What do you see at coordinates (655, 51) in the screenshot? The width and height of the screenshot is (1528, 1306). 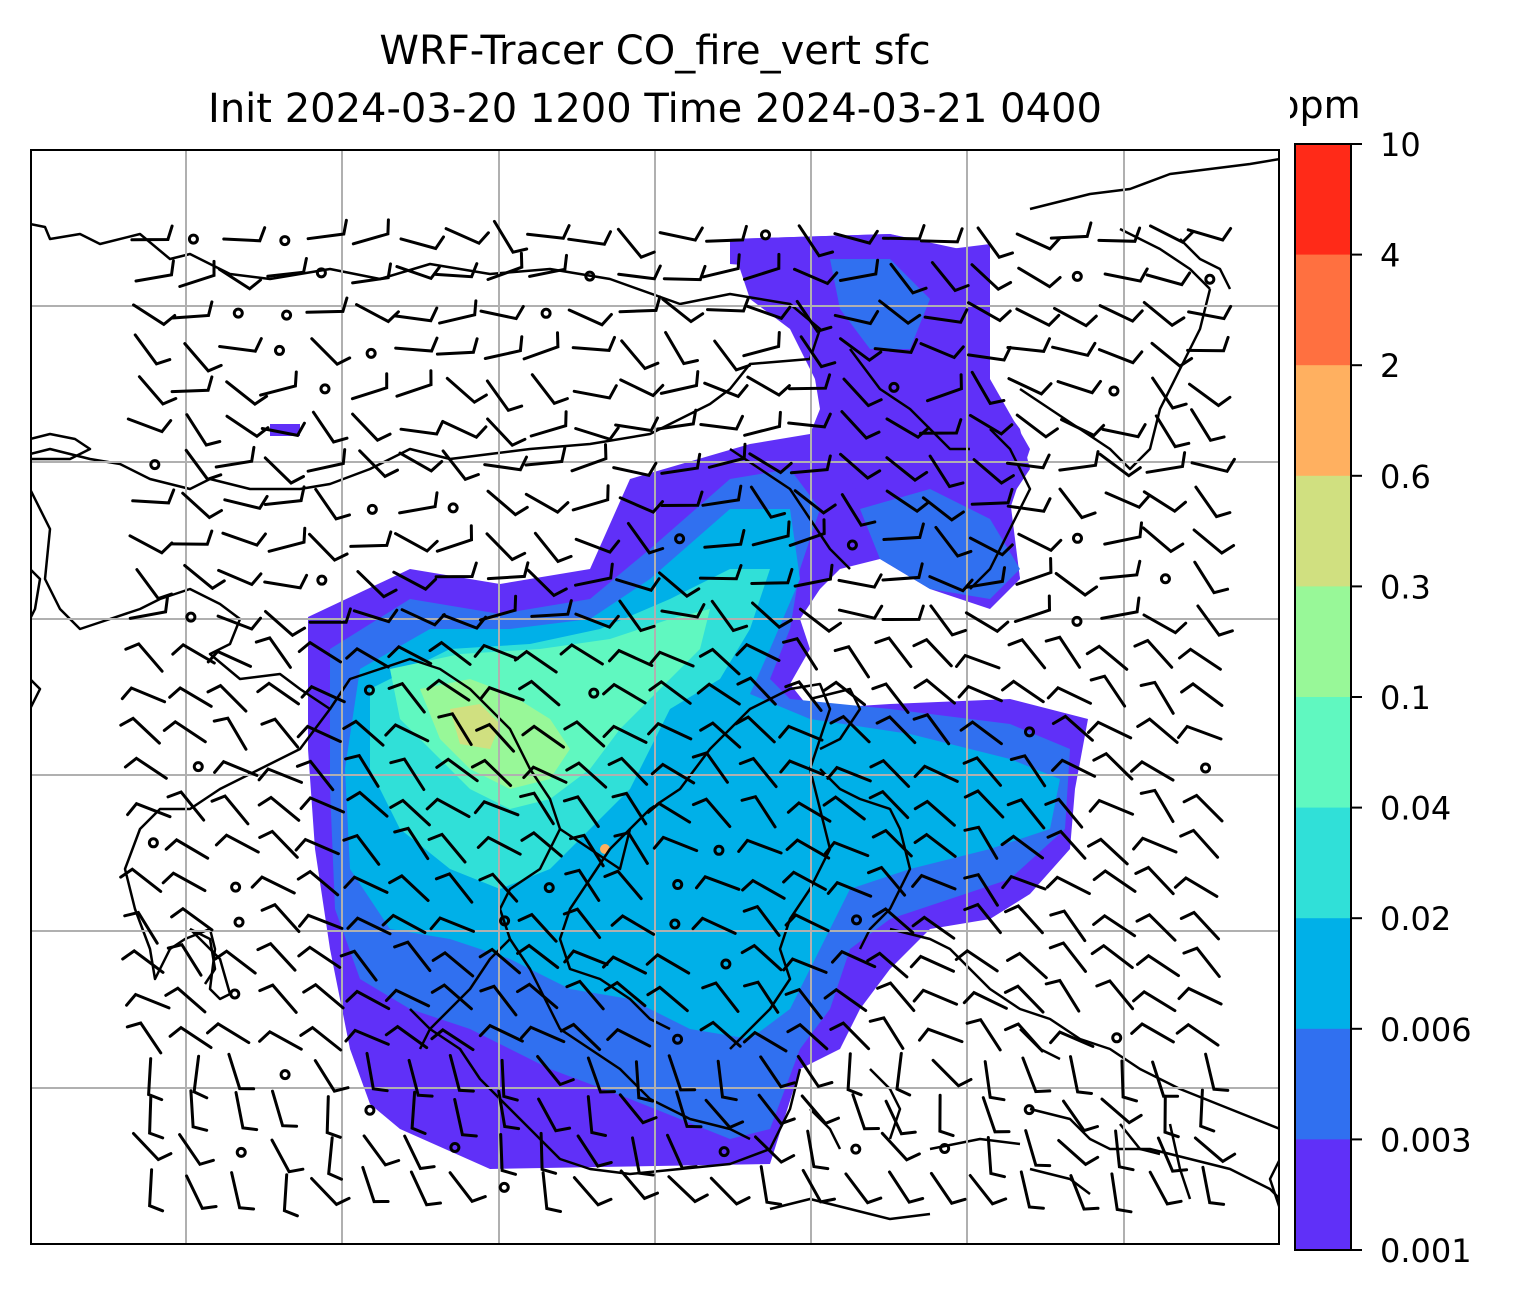 I see `map-title-line1: WRF-Tracer CO_fire_vert sfc` at bounding box center [655, 51].